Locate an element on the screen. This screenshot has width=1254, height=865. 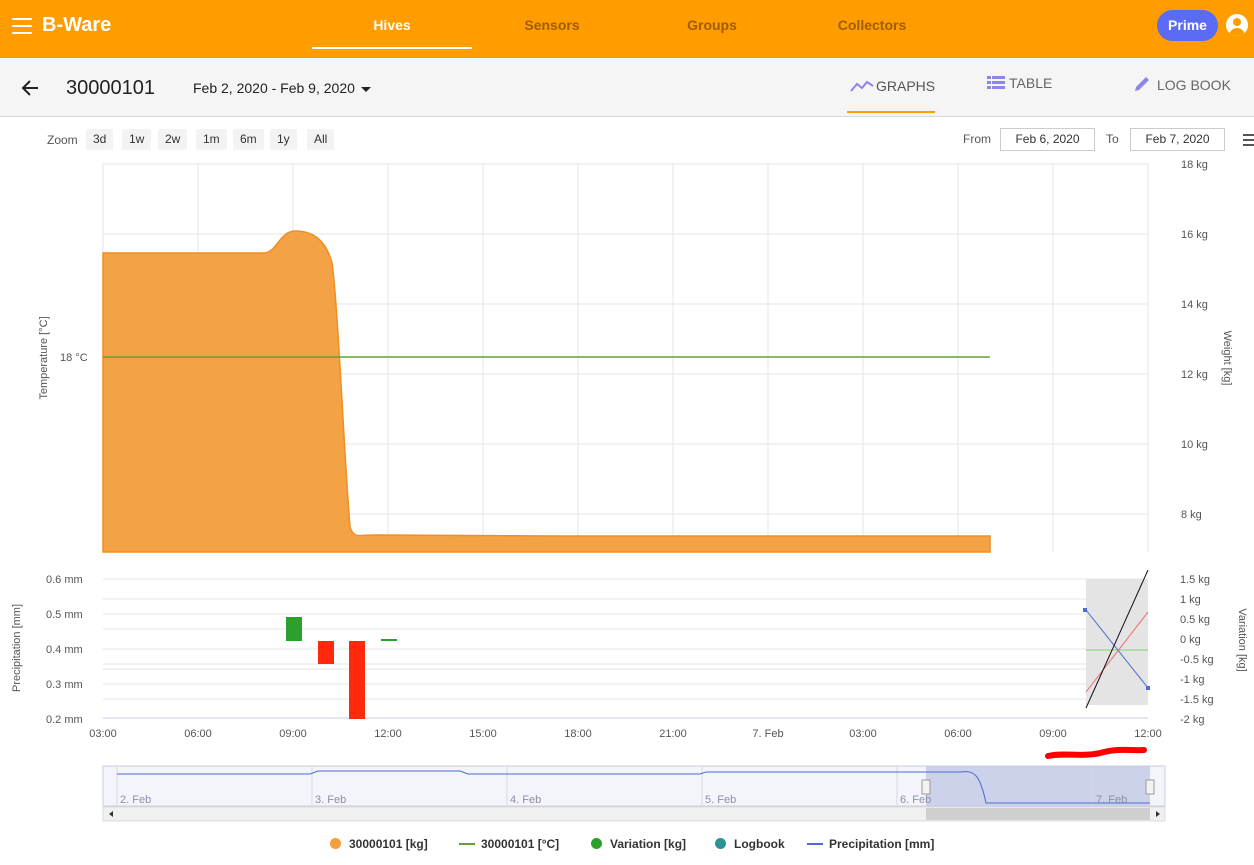
nav-tab-sensors: Sensors is located at coordinates (552, 25).